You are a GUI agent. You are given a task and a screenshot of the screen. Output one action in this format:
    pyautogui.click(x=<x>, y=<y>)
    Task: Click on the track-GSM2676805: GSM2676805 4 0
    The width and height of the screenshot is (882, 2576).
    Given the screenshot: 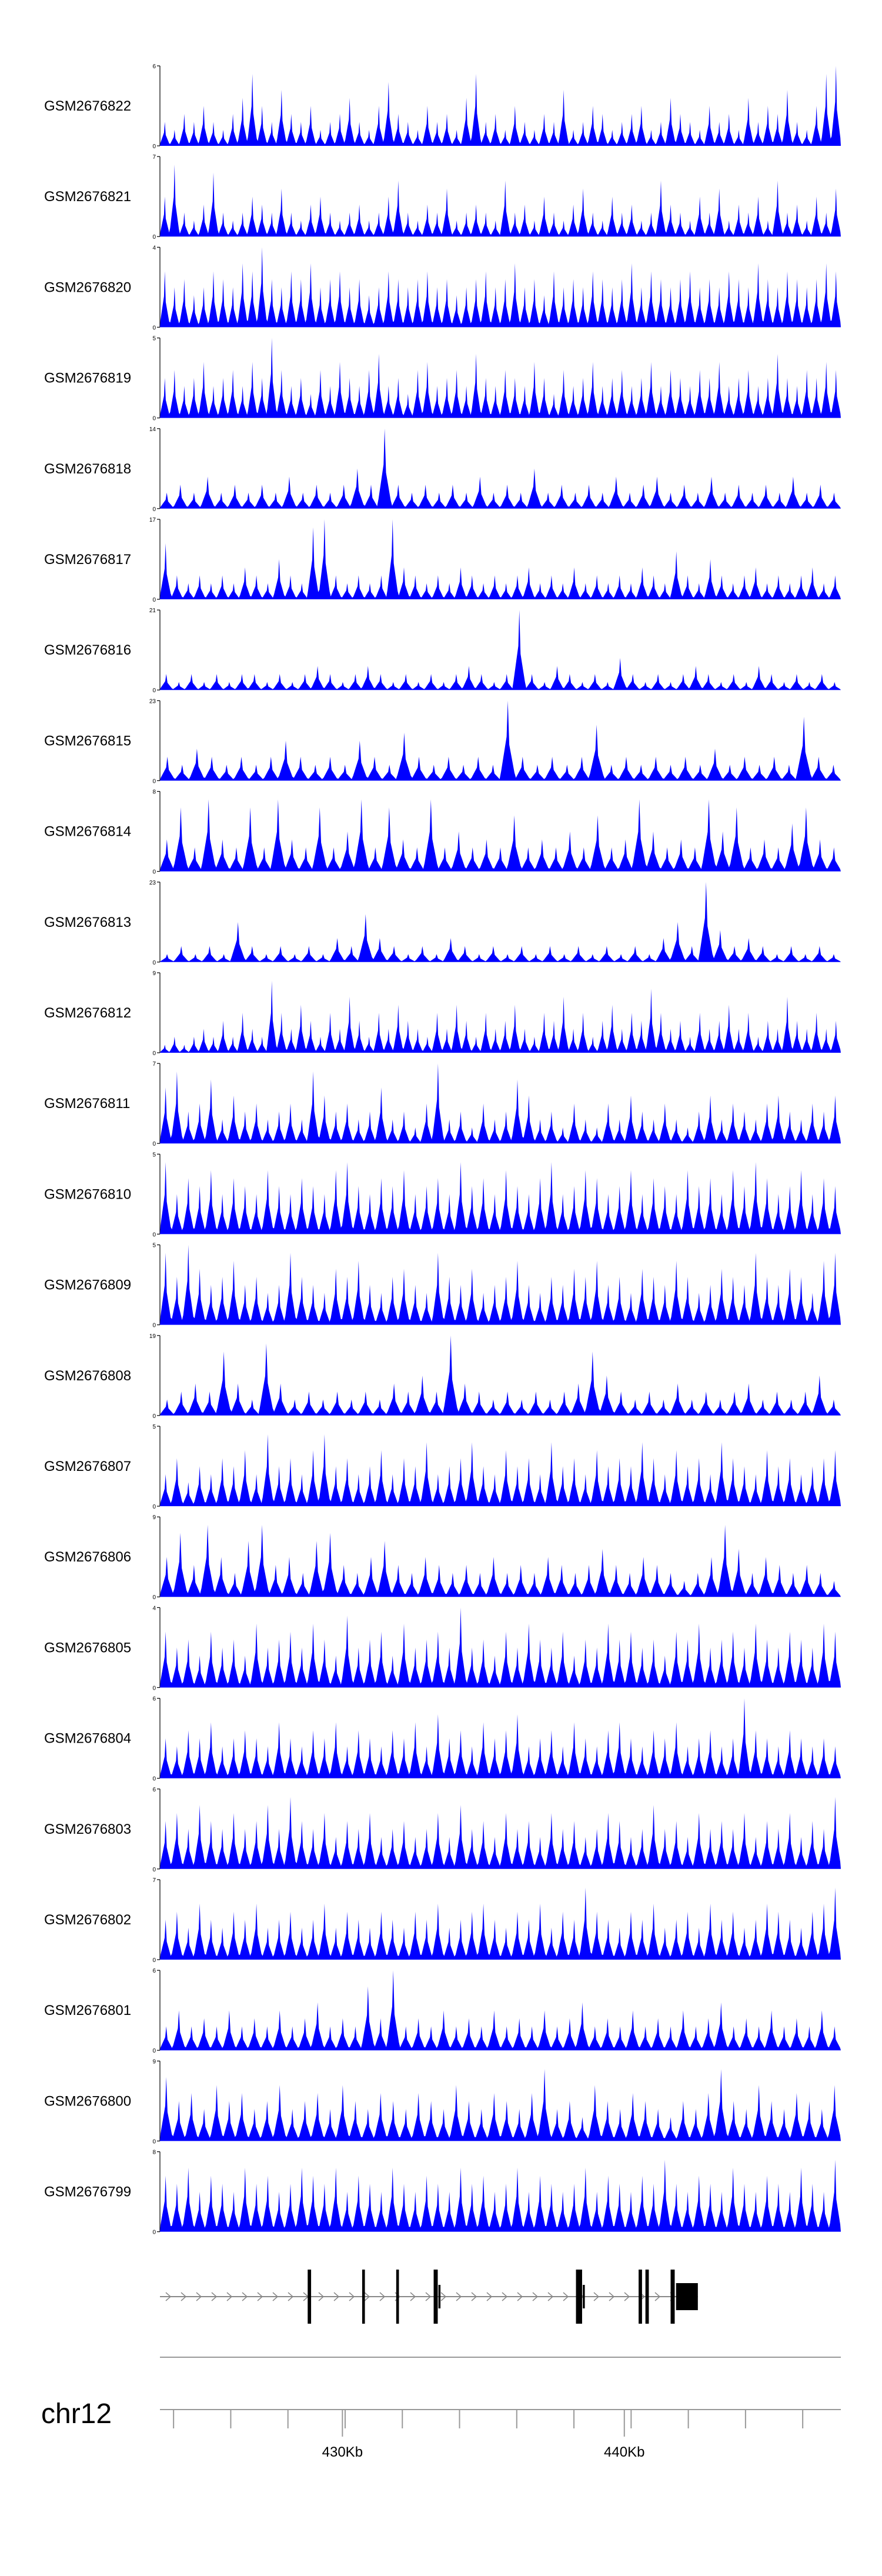 What is the action you would take?
    pyautogui.click(x=442, y=1648)
    